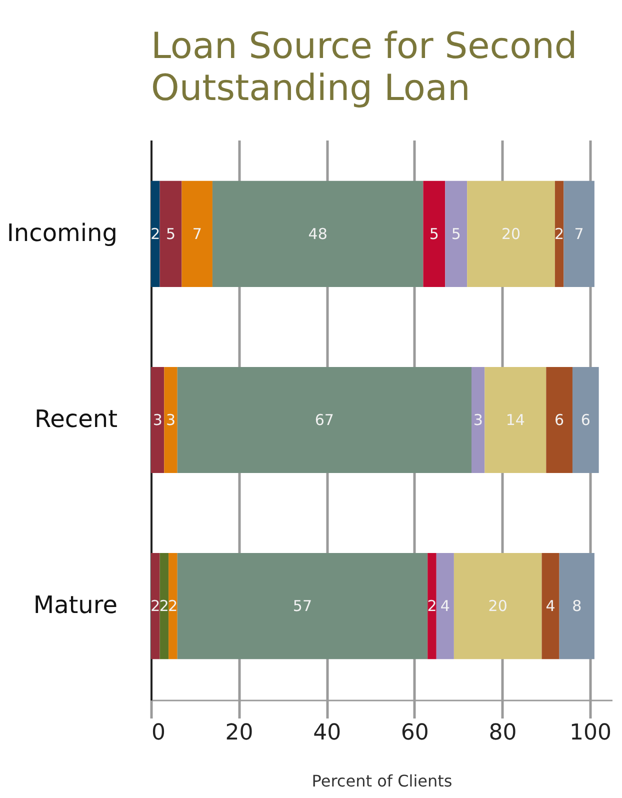 Image resolution: width=622 pixels, height=798 pixels. What do you see at coordinates (515, 420) in the screenshot?
I see `data-label: 14` at bounding box center [515, 420].